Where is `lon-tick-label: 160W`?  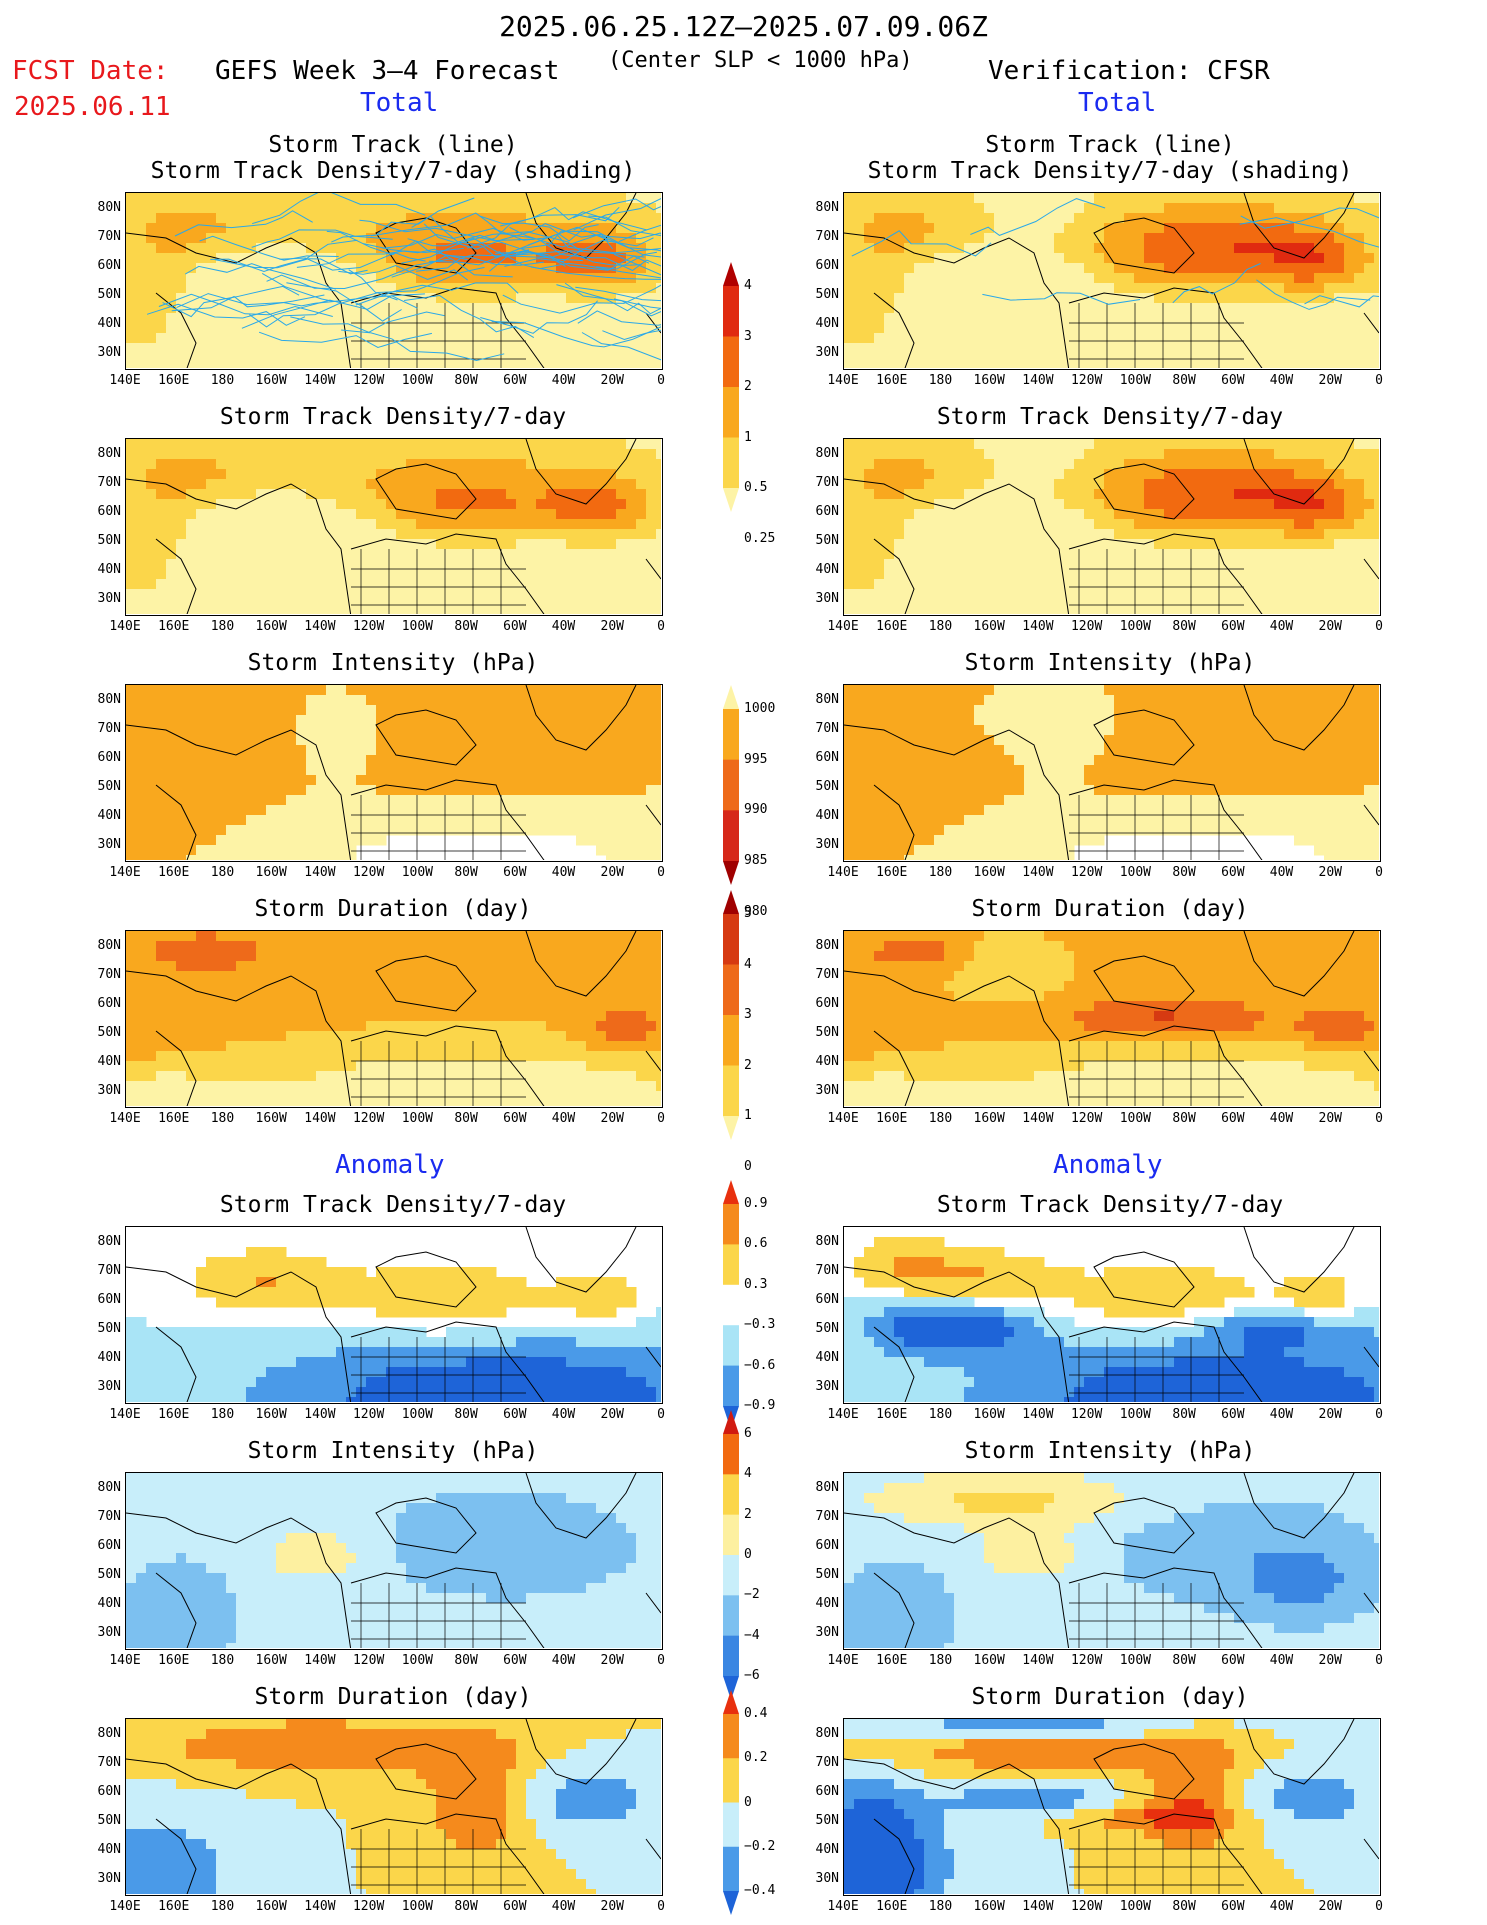
lon-tick-label: 160W is located at coordinates (989, 380).